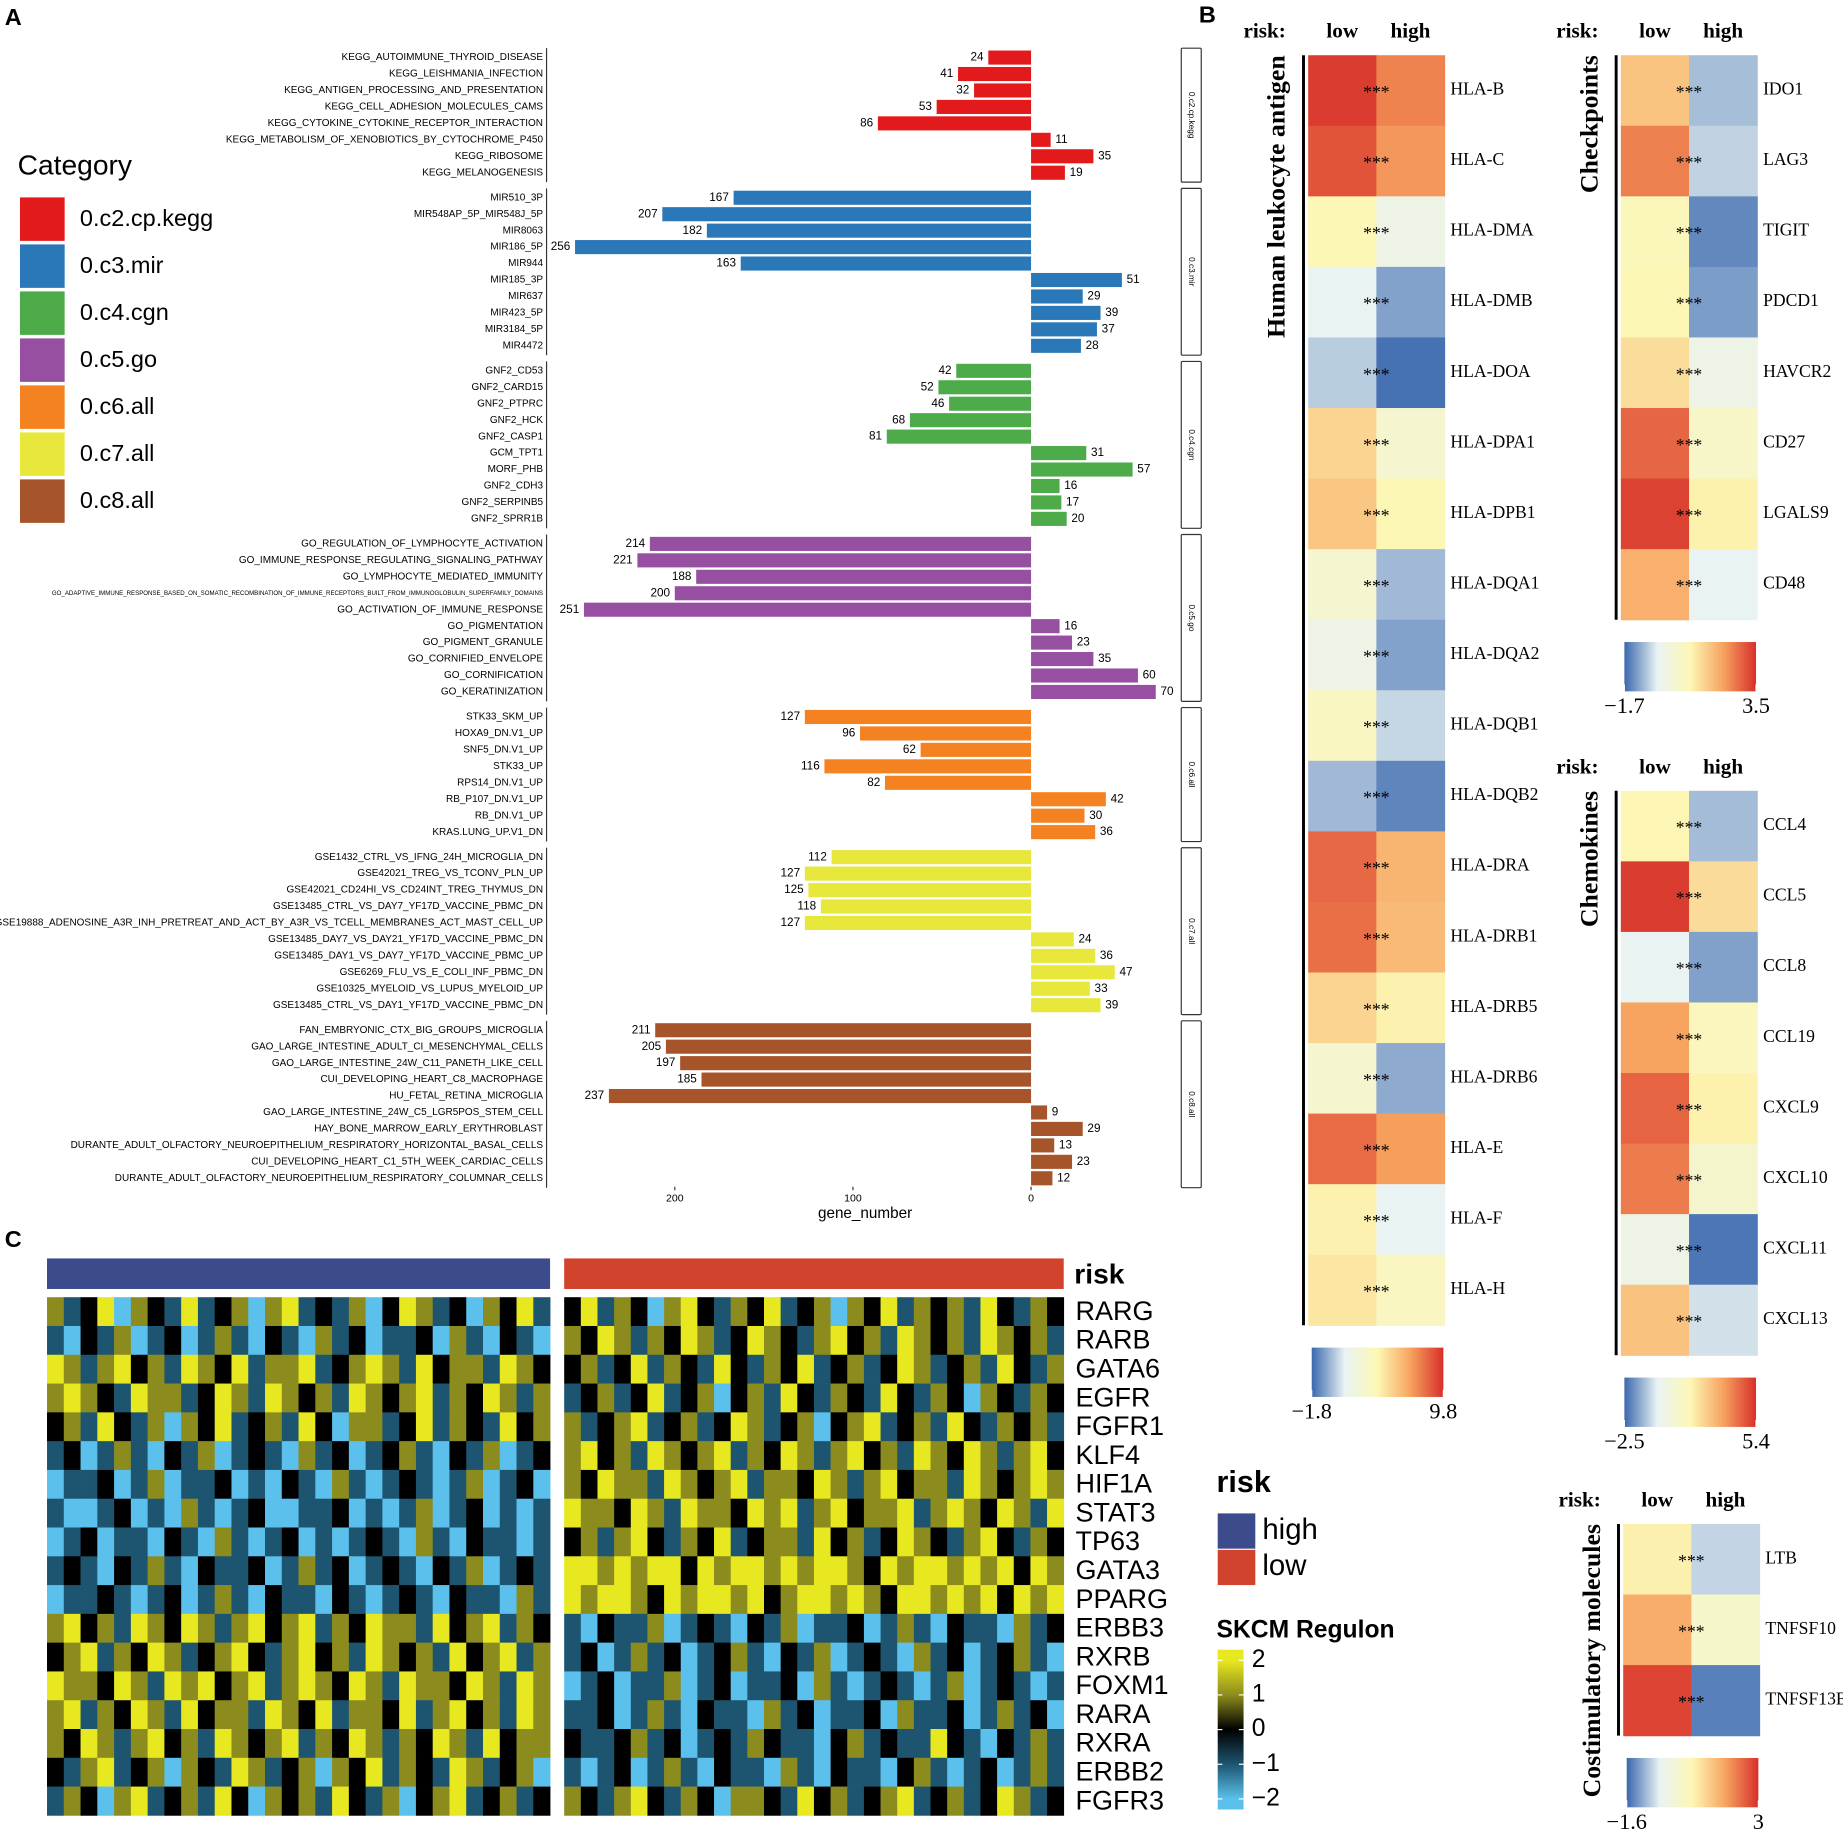 The width and height of the screenshot is (1843, 1833). Describe the element at coordinates (413, 90) in the screenshot. I see `category-label: KEGG_ANTIGEN_PROCESSING_AND_PRESENTATION` at that location.